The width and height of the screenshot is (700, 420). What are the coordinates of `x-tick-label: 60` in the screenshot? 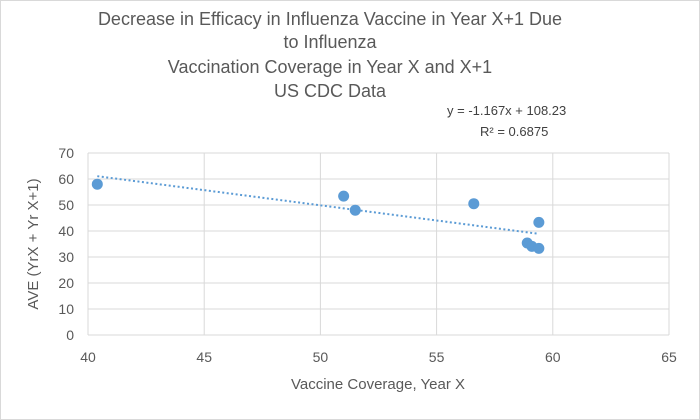 It's located at (553, 357).